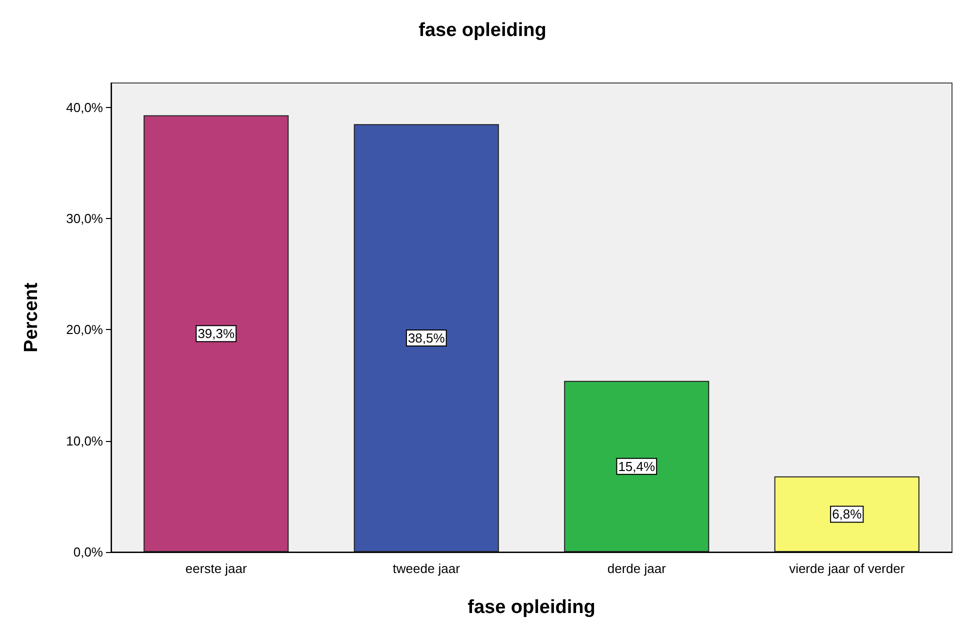 This screenshot has height=630, width=965. What do you see at coordinates (637, 568) in the screenshot?
I see `x-tick-label: derde jaar` at bounding box center [637, 568].